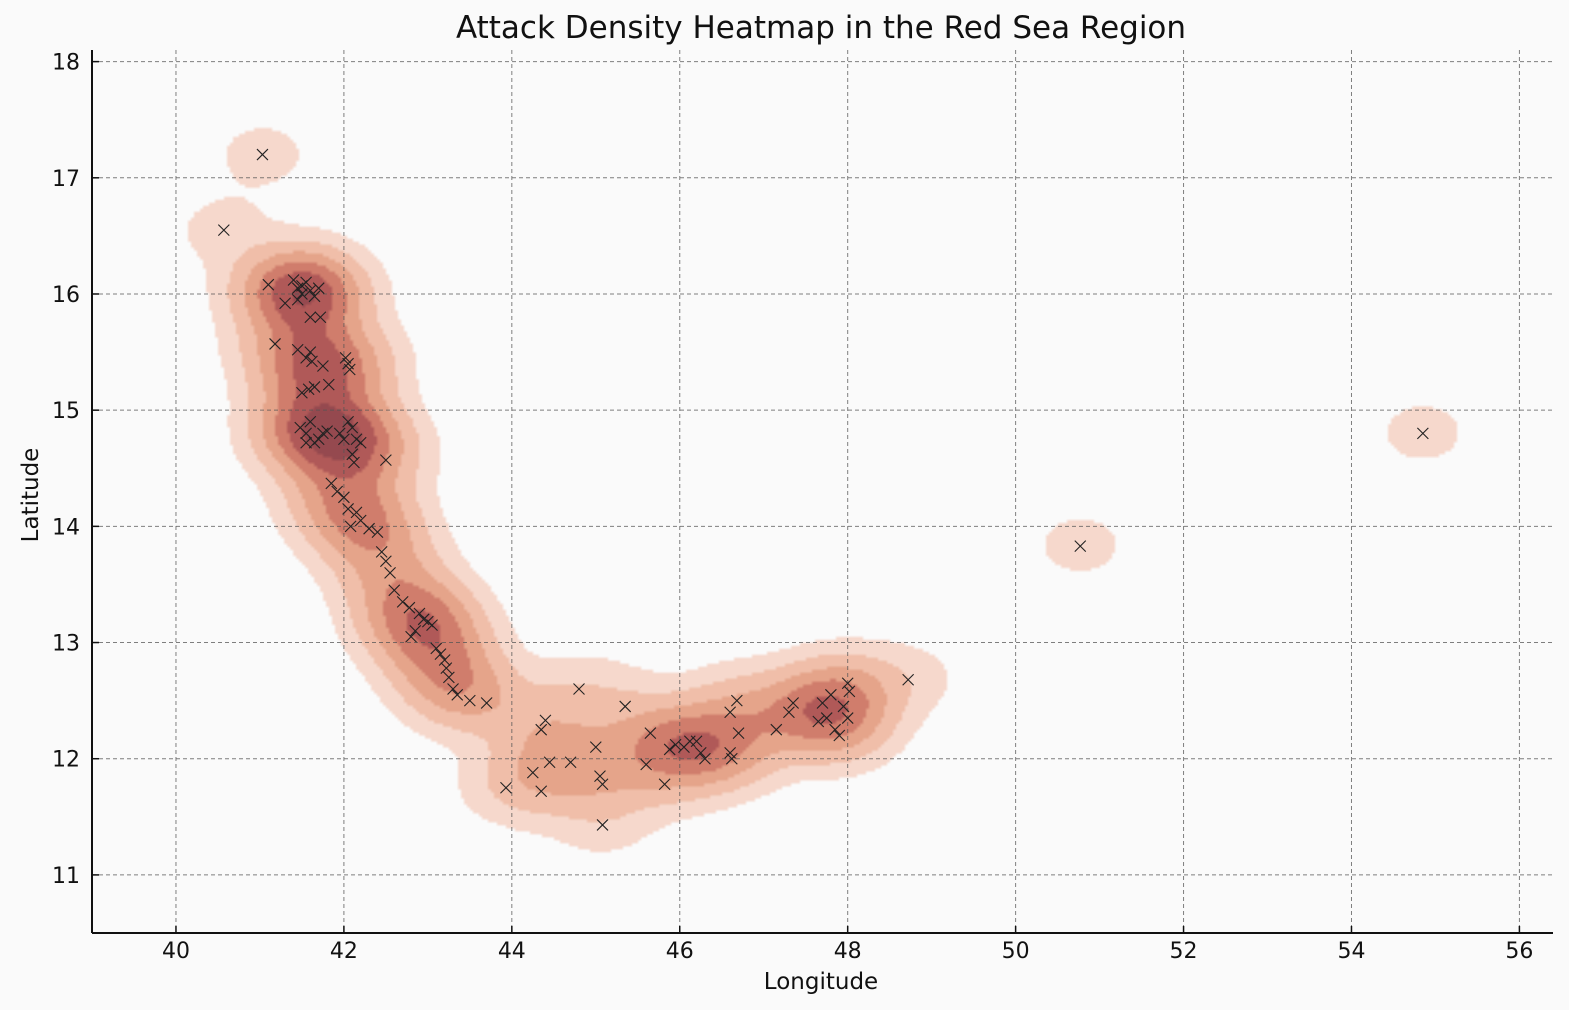  Describe the element at coordinates (66, 63) in the screenshot. I see `y-tick-label: 18` at that location.